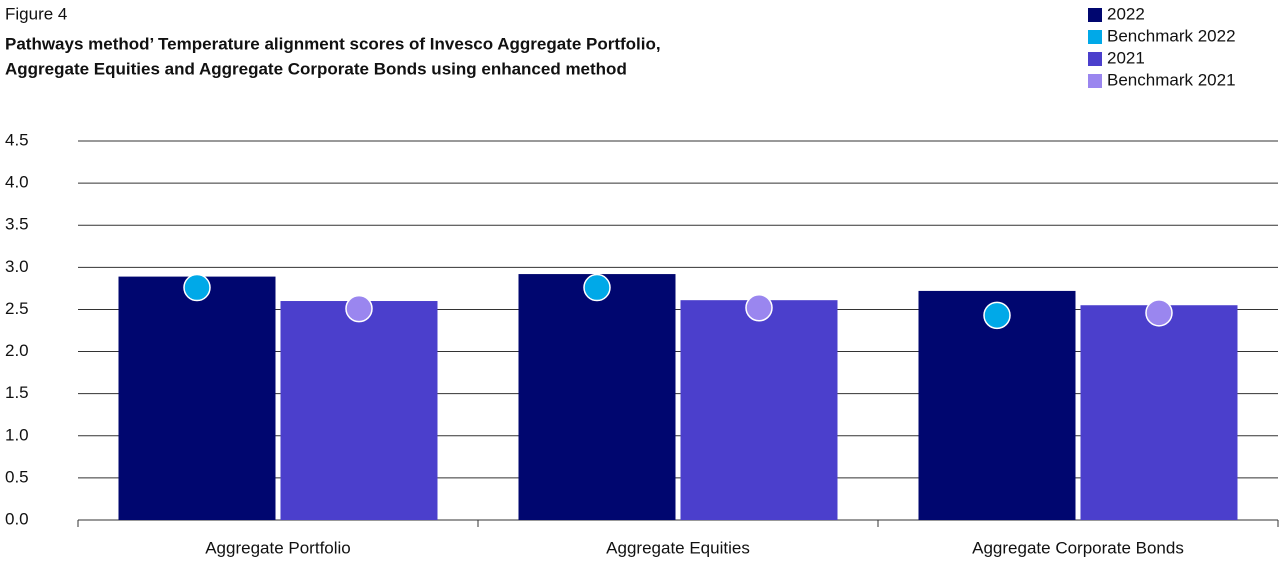 The image size is (1288, 563). I want to click on y-tick-label: 3.5, so click(17, 224).